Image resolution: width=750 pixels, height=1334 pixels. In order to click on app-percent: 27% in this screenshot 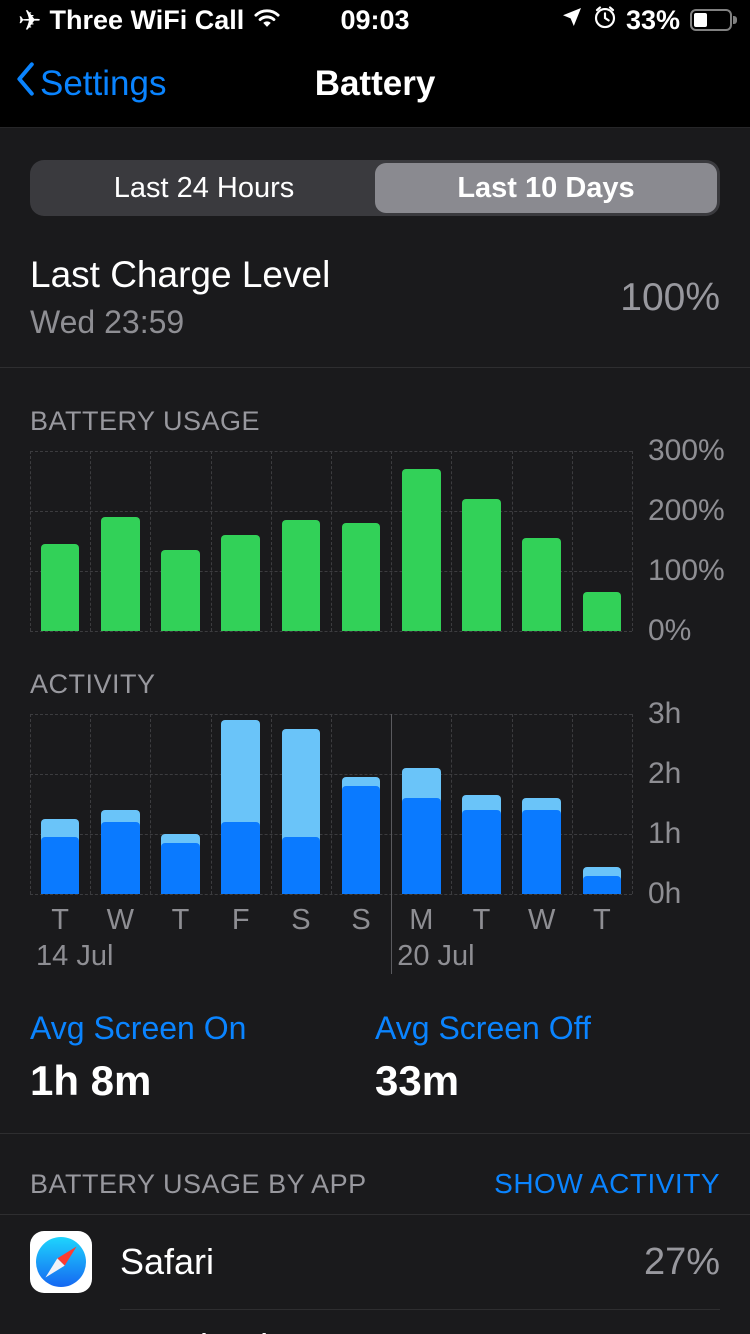, I will do `click(681, 1261)`.